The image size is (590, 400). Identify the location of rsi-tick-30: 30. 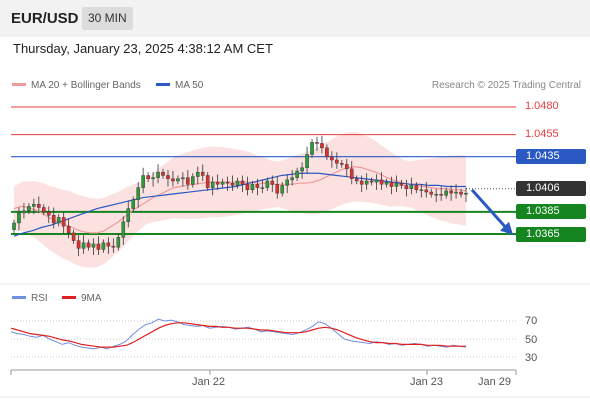
(531, 358).